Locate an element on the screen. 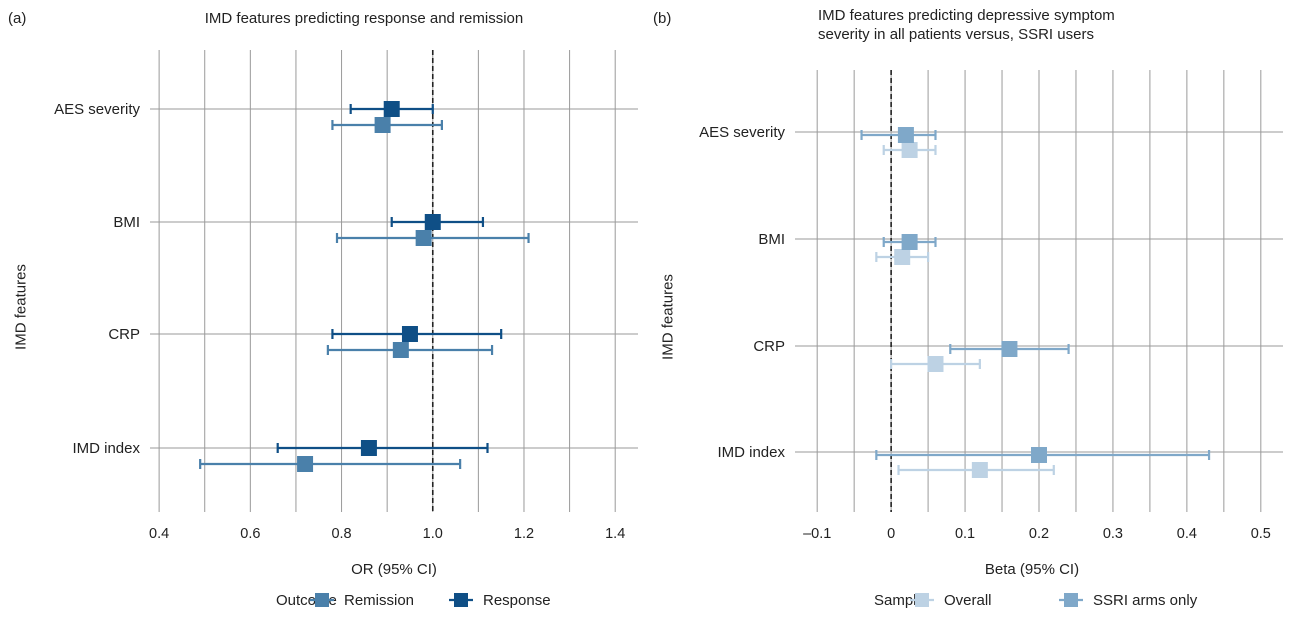 This screenshot has width=1291, height=617. x-tick-label: 0.5 is located at coordinates (1261, 534).